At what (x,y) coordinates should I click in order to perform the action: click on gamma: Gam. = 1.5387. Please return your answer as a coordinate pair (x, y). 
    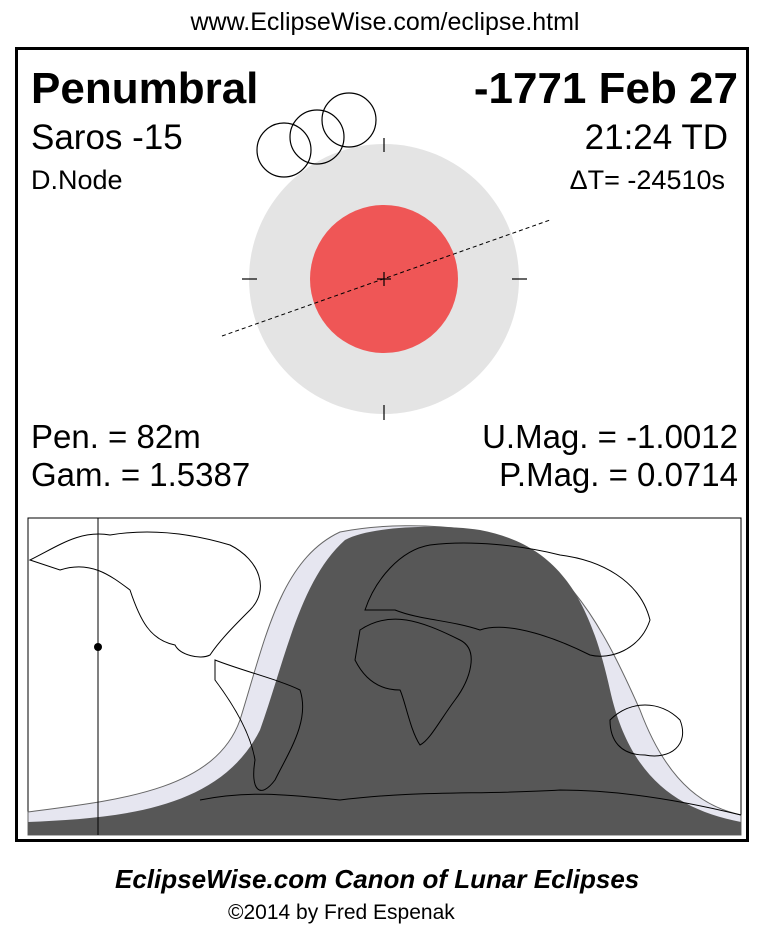
    Looking at the image, I should click on (141, 474).